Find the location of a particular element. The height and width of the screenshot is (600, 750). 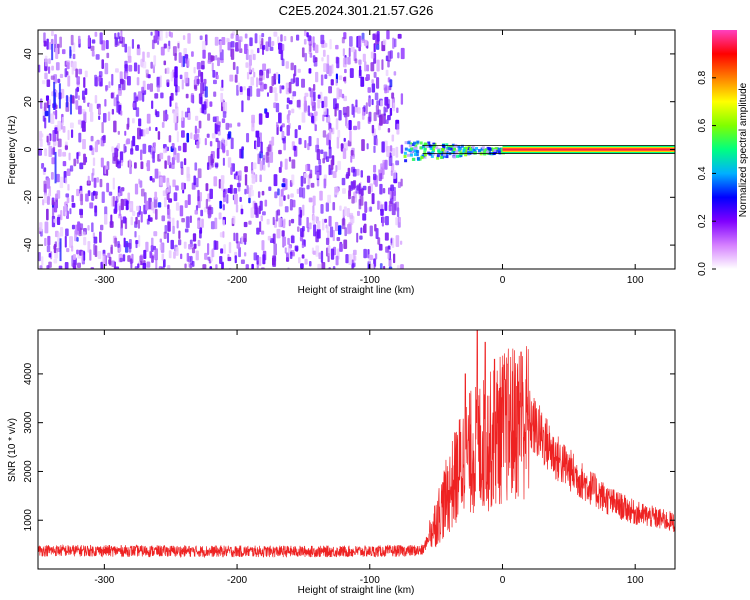

spectrogram-signal-trace is located at coordinates (539, 151).